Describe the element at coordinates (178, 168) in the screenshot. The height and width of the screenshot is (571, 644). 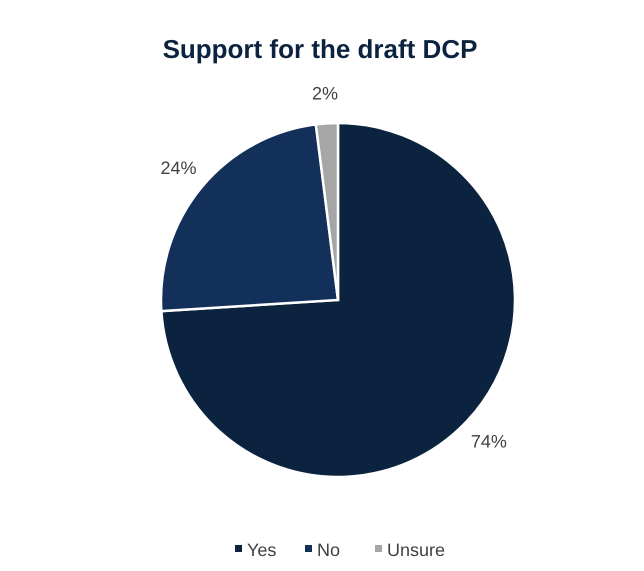
I see `data-label: 24%` at that location.